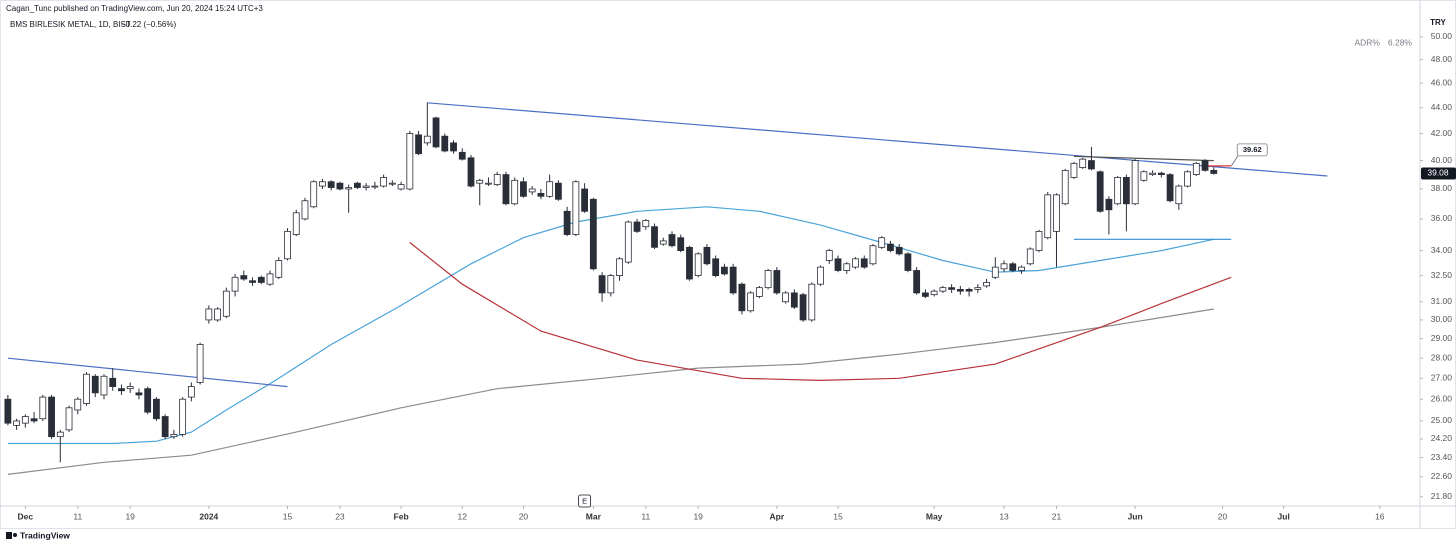 Image resolution: width=1456 pixels, height=546 pixels. I want to click on y-tick-label: 42.00, so click(1442, 133).